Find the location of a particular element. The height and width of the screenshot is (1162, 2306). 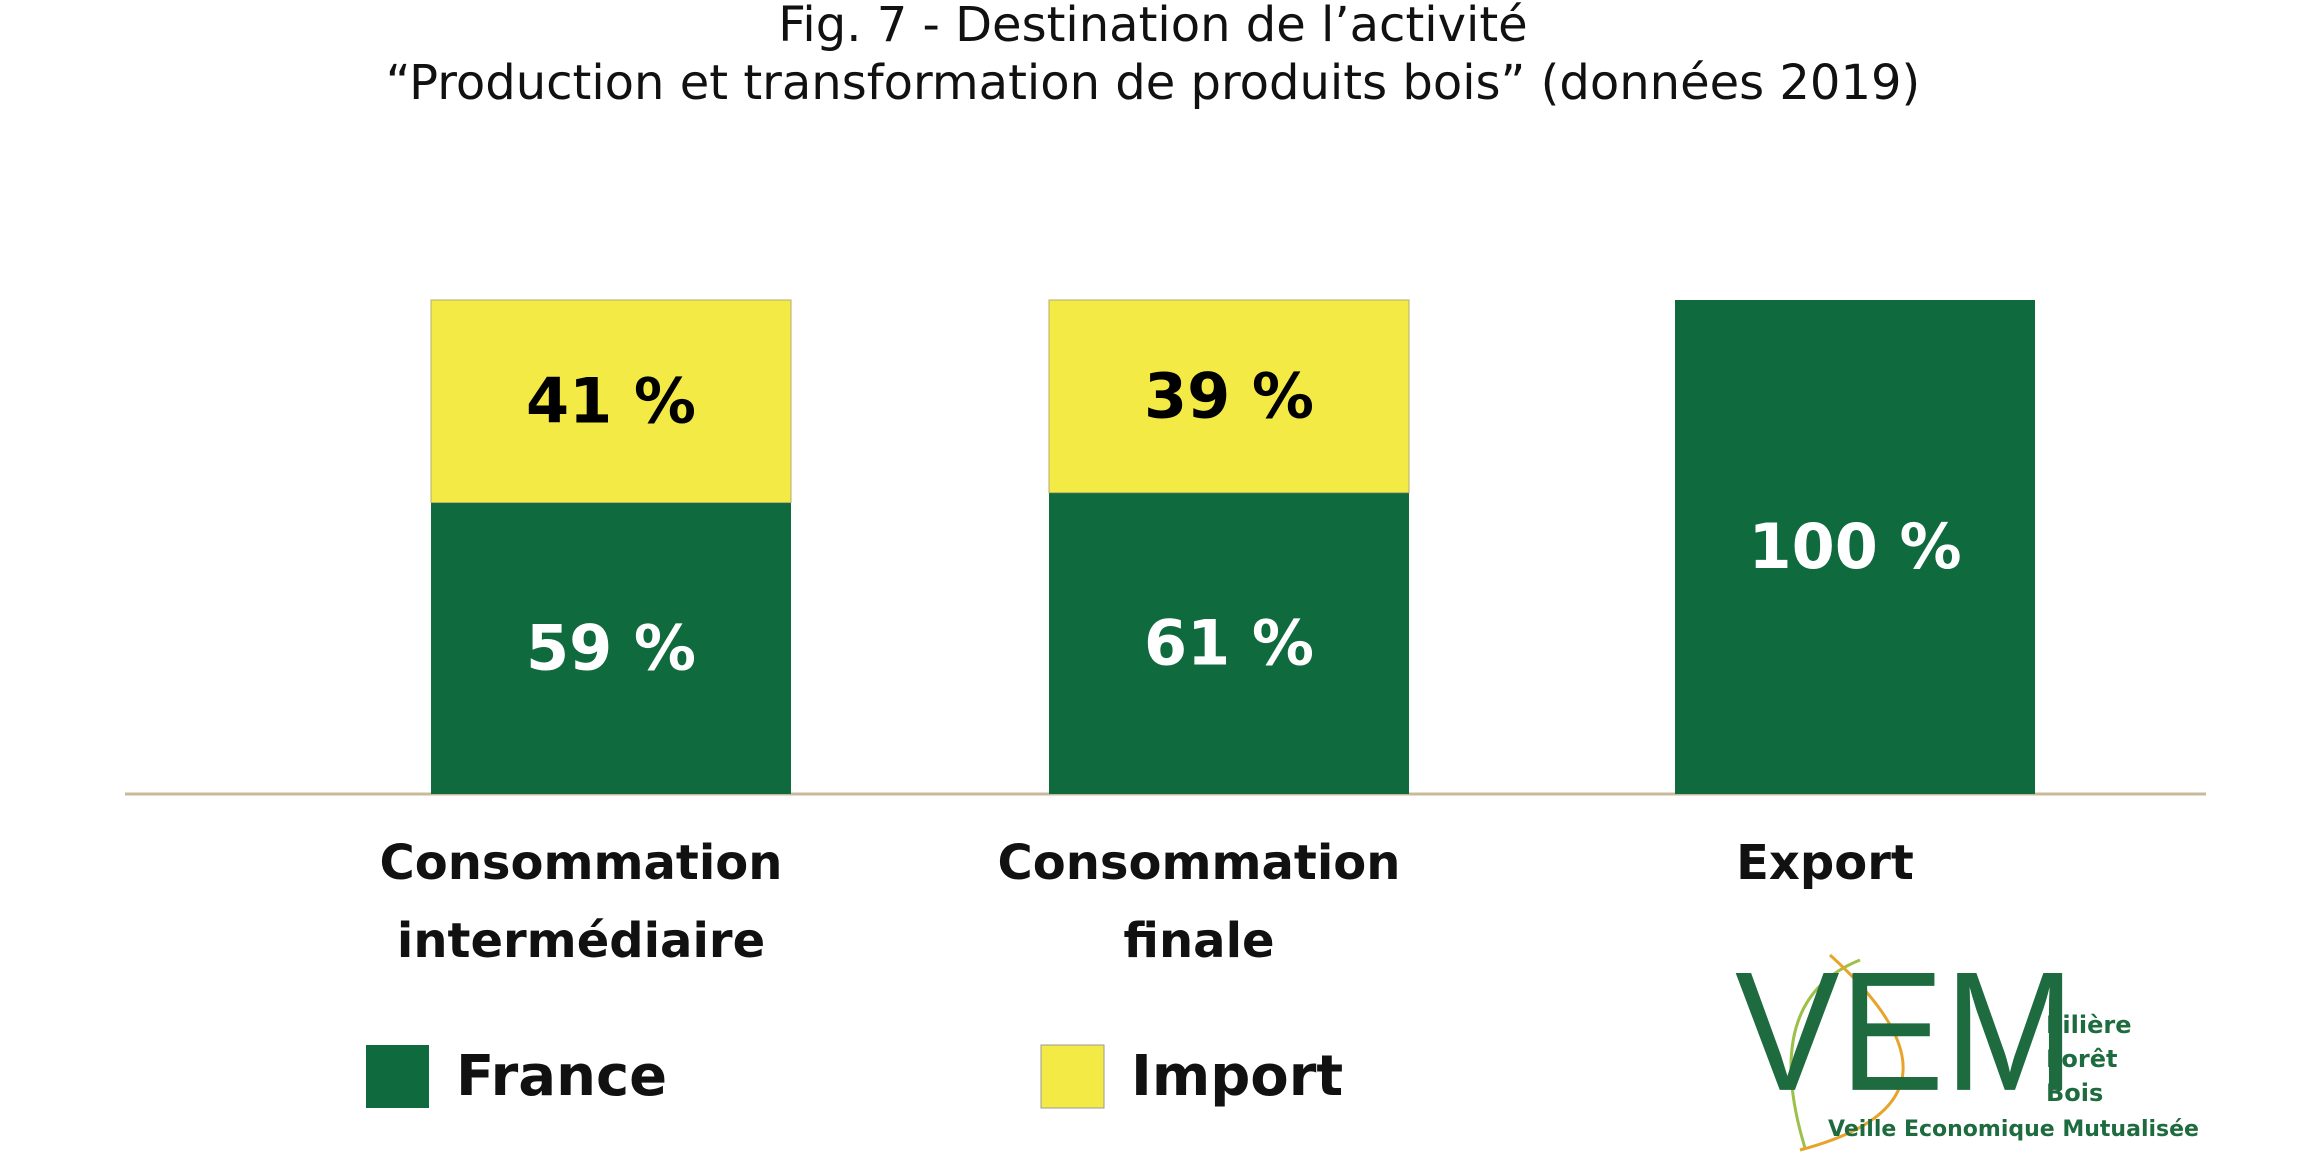

logo-line: Filière is located at coordinates (2088, 1025).